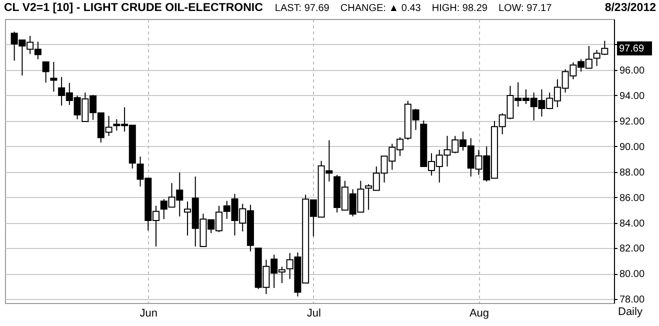  Describe the element at coordinates (460, 8) in the screenshot. I see `text: HIGH: 98.29` at that location.